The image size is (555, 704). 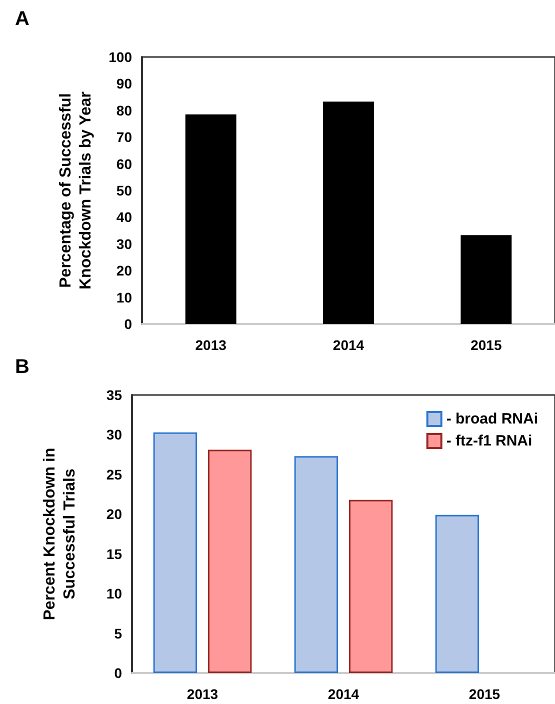 What do you see at coordinates (60, 534) in the screenshot?
I see `y-axis-title: Percent Knockdown in Successful Trials` at bounding box center [60, 534].